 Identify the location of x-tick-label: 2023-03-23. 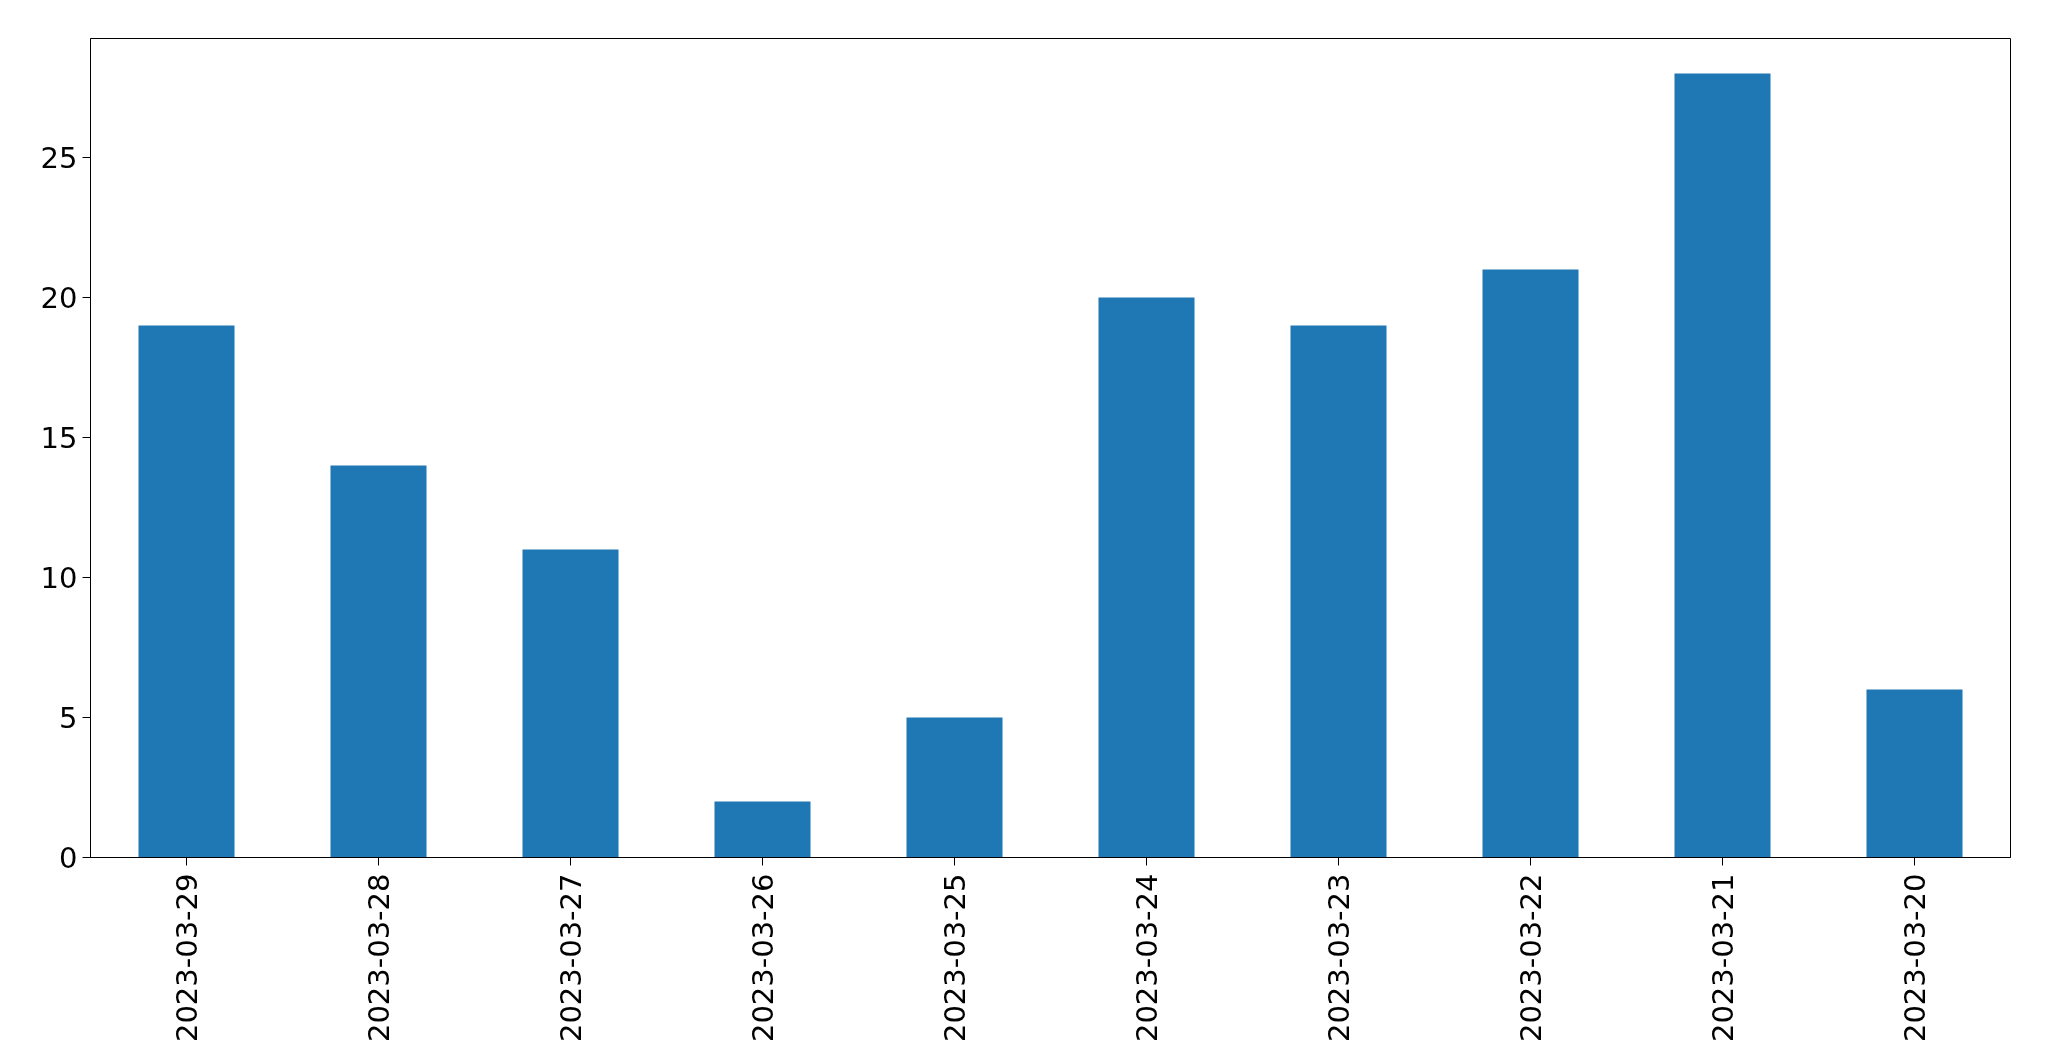
(1339, 958).